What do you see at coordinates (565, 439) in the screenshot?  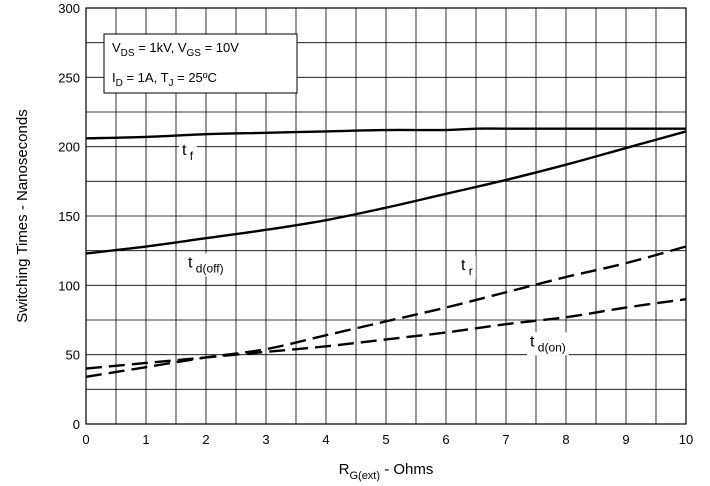 I see `x-tick-label: 8` at bounding box center [565, 439].